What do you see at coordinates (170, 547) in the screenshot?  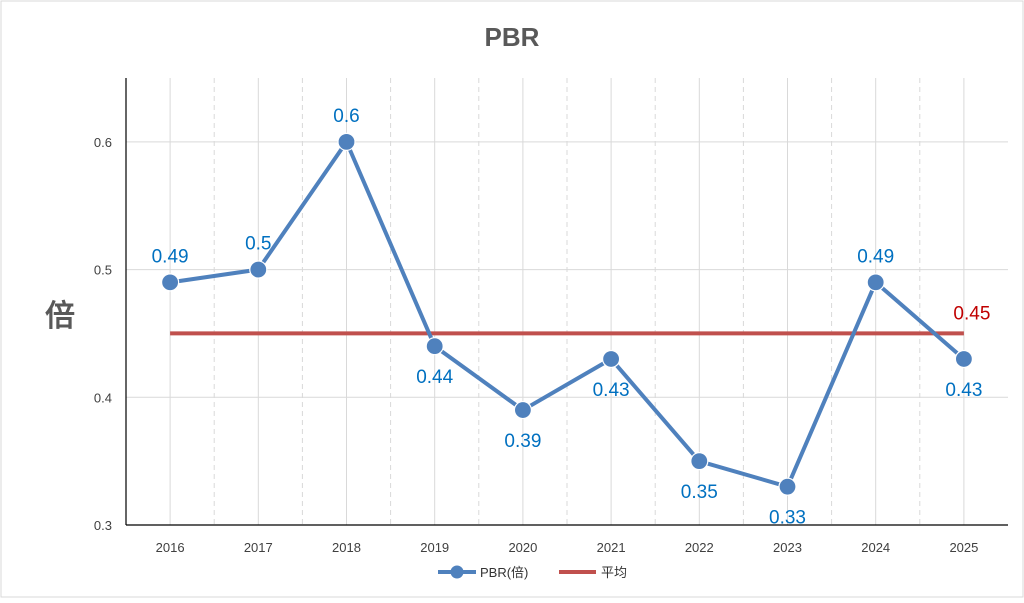 I see `x-tick-label: 2016` at bounding box center [170, 547].